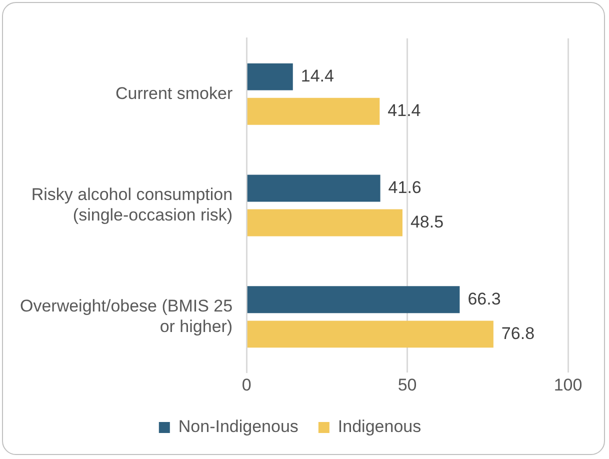  Describe the element at coordinates (484, 298) in the screenshot. I see `data-label: 66.3` at that location.